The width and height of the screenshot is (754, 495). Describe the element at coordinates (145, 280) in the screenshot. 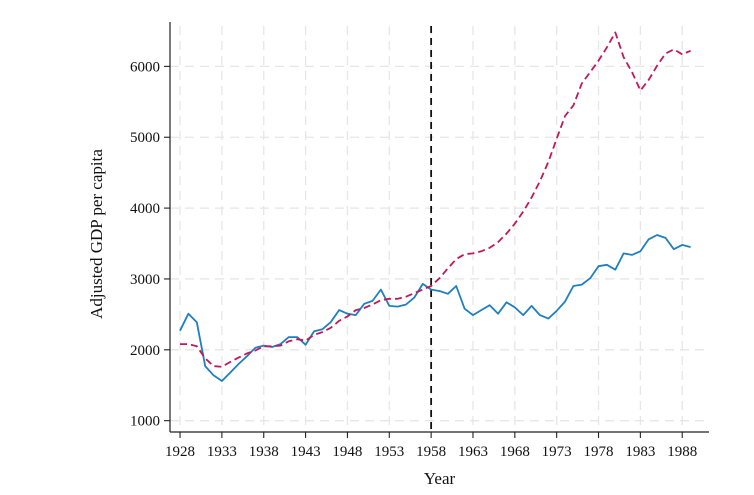

I see `y-tick-label: 3000` at that location.